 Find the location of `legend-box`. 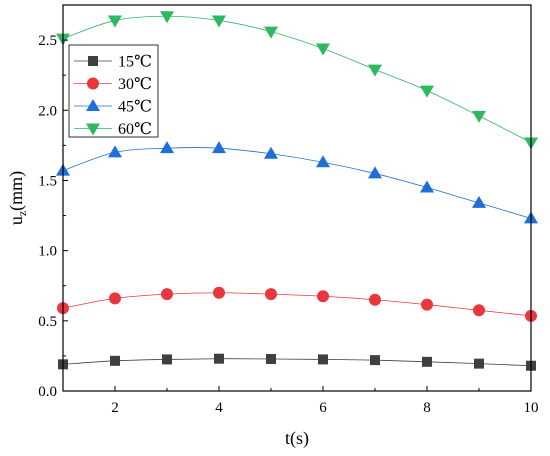

legend-box is located at coordinates (113, 91).